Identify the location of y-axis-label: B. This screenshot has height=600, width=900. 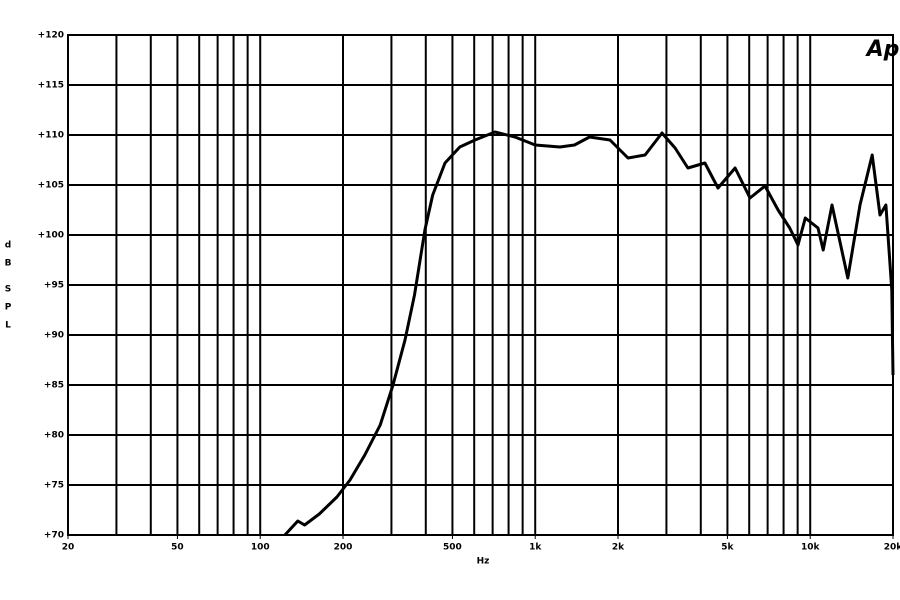
(8, 264).